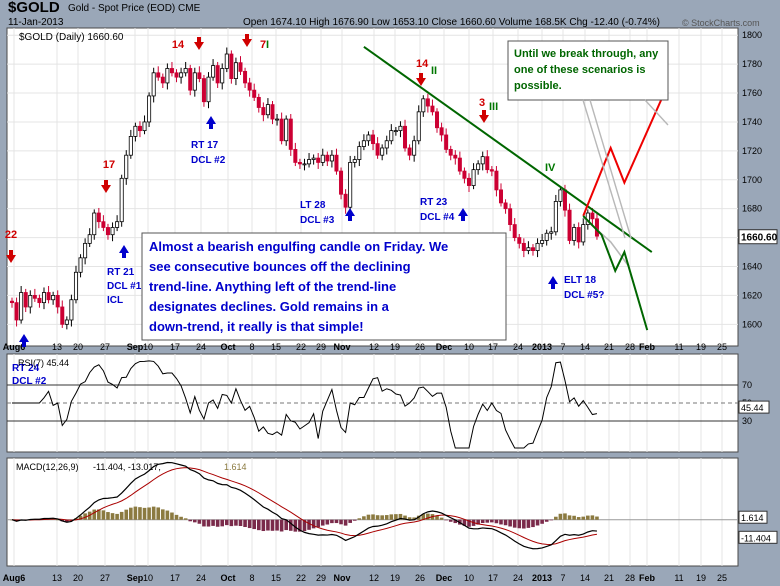  What do you see at coordinates (754, 407) in the screenshot?
I see `rsi-last-tag-box` at bounding box center [754, 407].